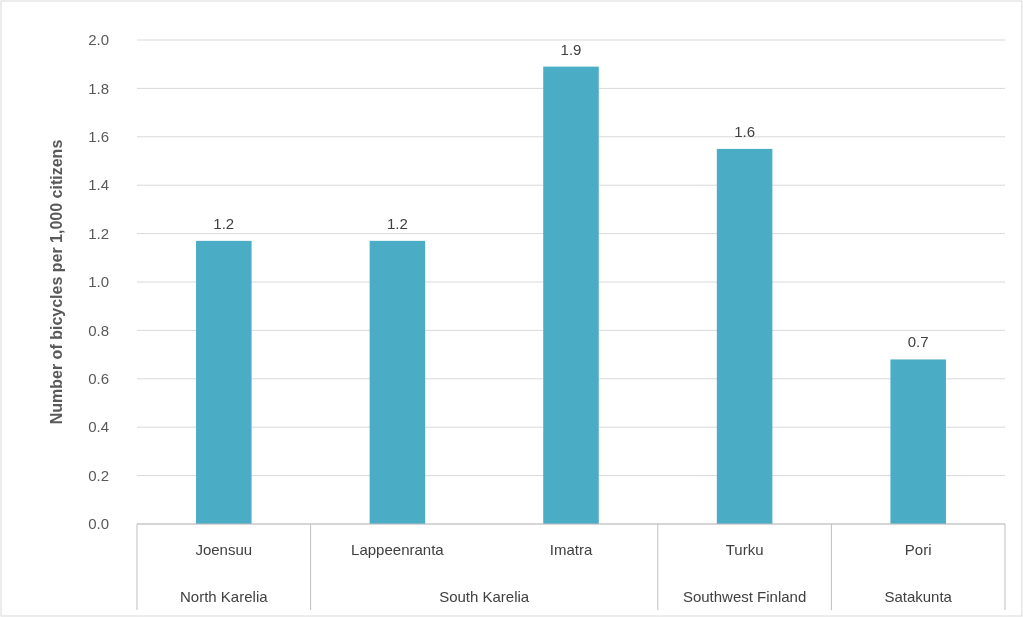  Describe the element at coordinates (98, 137) in the screenshot. I see `y-tick-label: 1.6` at that location.